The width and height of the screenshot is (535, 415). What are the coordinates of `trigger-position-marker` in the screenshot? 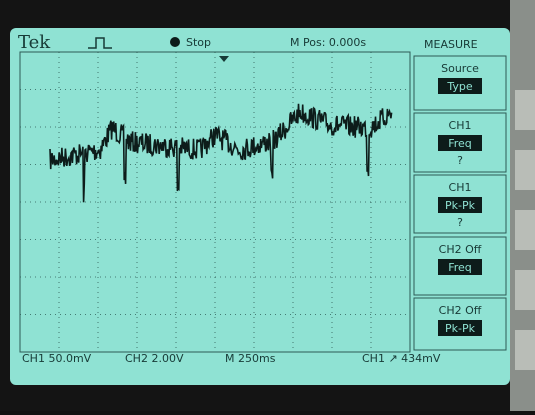 It's located at (224, 59).